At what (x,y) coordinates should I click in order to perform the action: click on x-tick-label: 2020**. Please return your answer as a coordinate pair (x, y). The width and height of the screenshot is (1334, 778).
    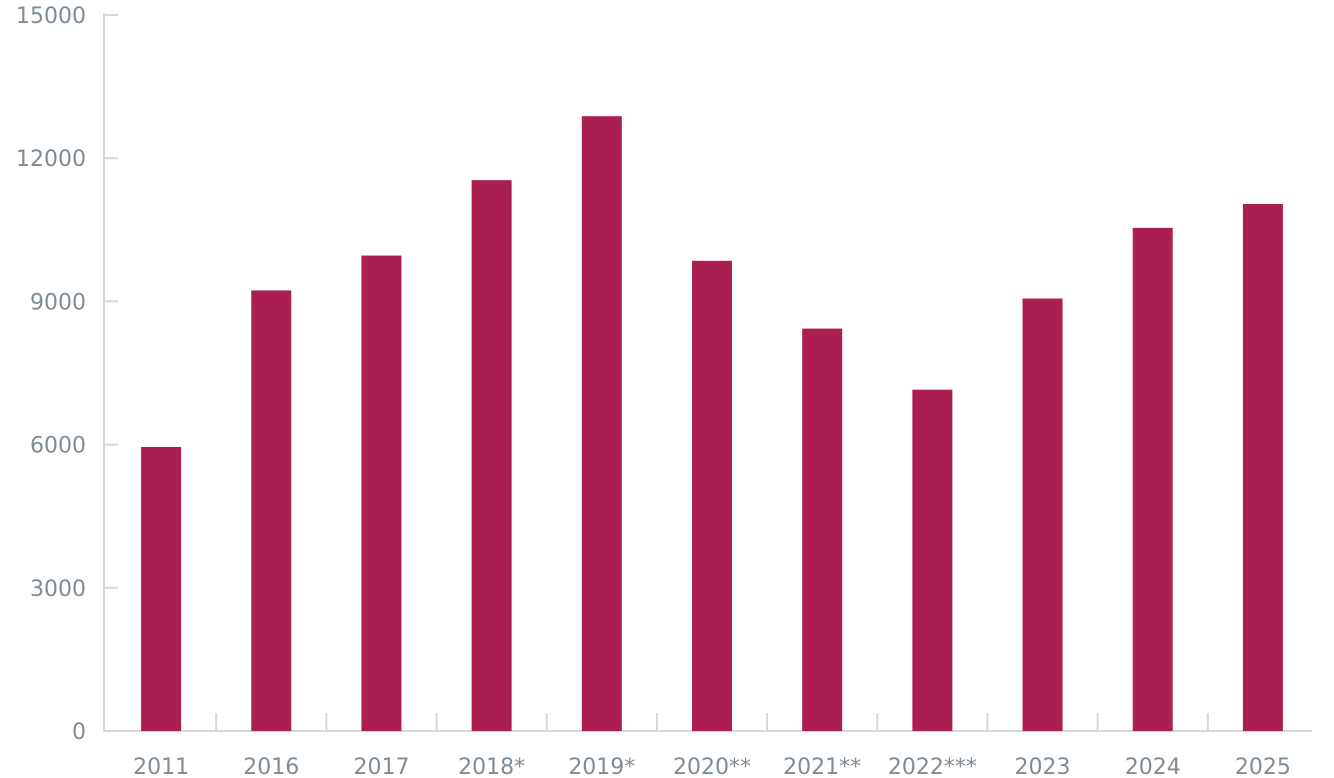
    Looking at the image, I should click on (712, 766).